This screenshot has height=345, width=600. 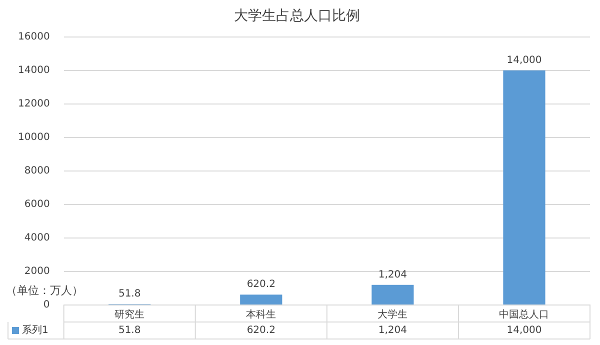 I want to click on x-tick-label: 研究生, so click(x=129, y=314).